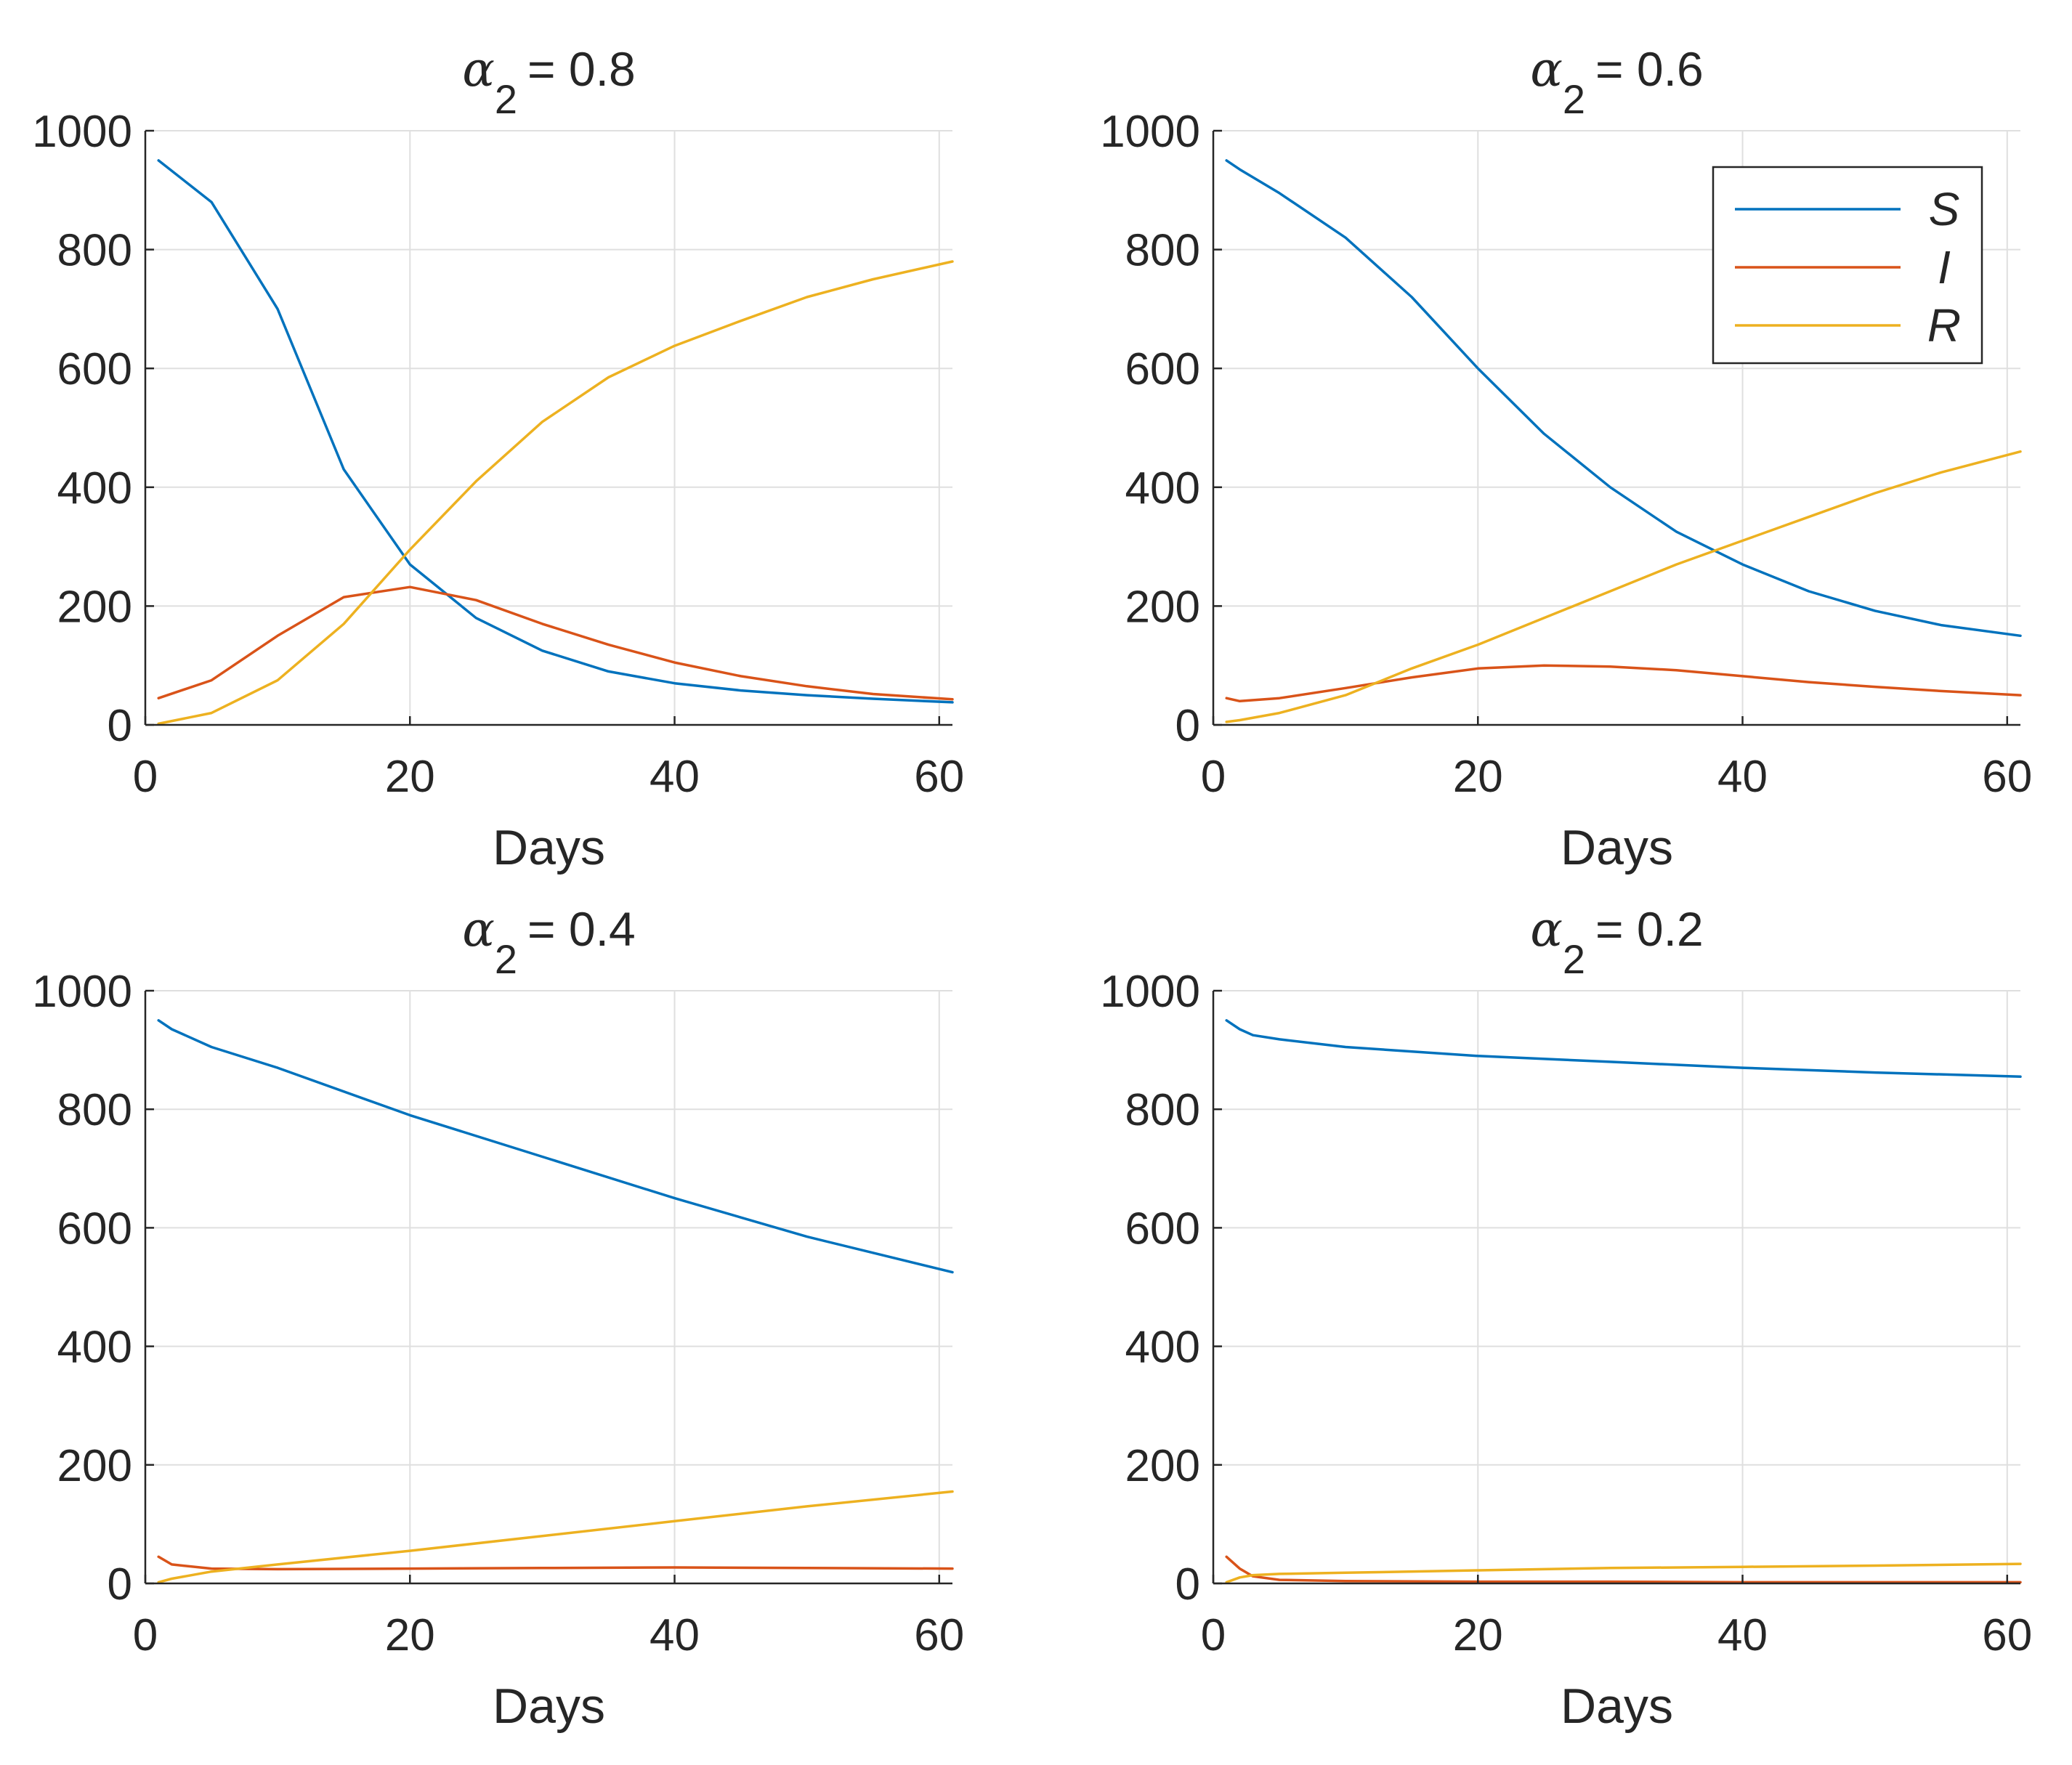  What do you see at coordinates (1944, 267) in the screenshot?
I see `legend-label-I: I` at bounding box center [1944, 267].